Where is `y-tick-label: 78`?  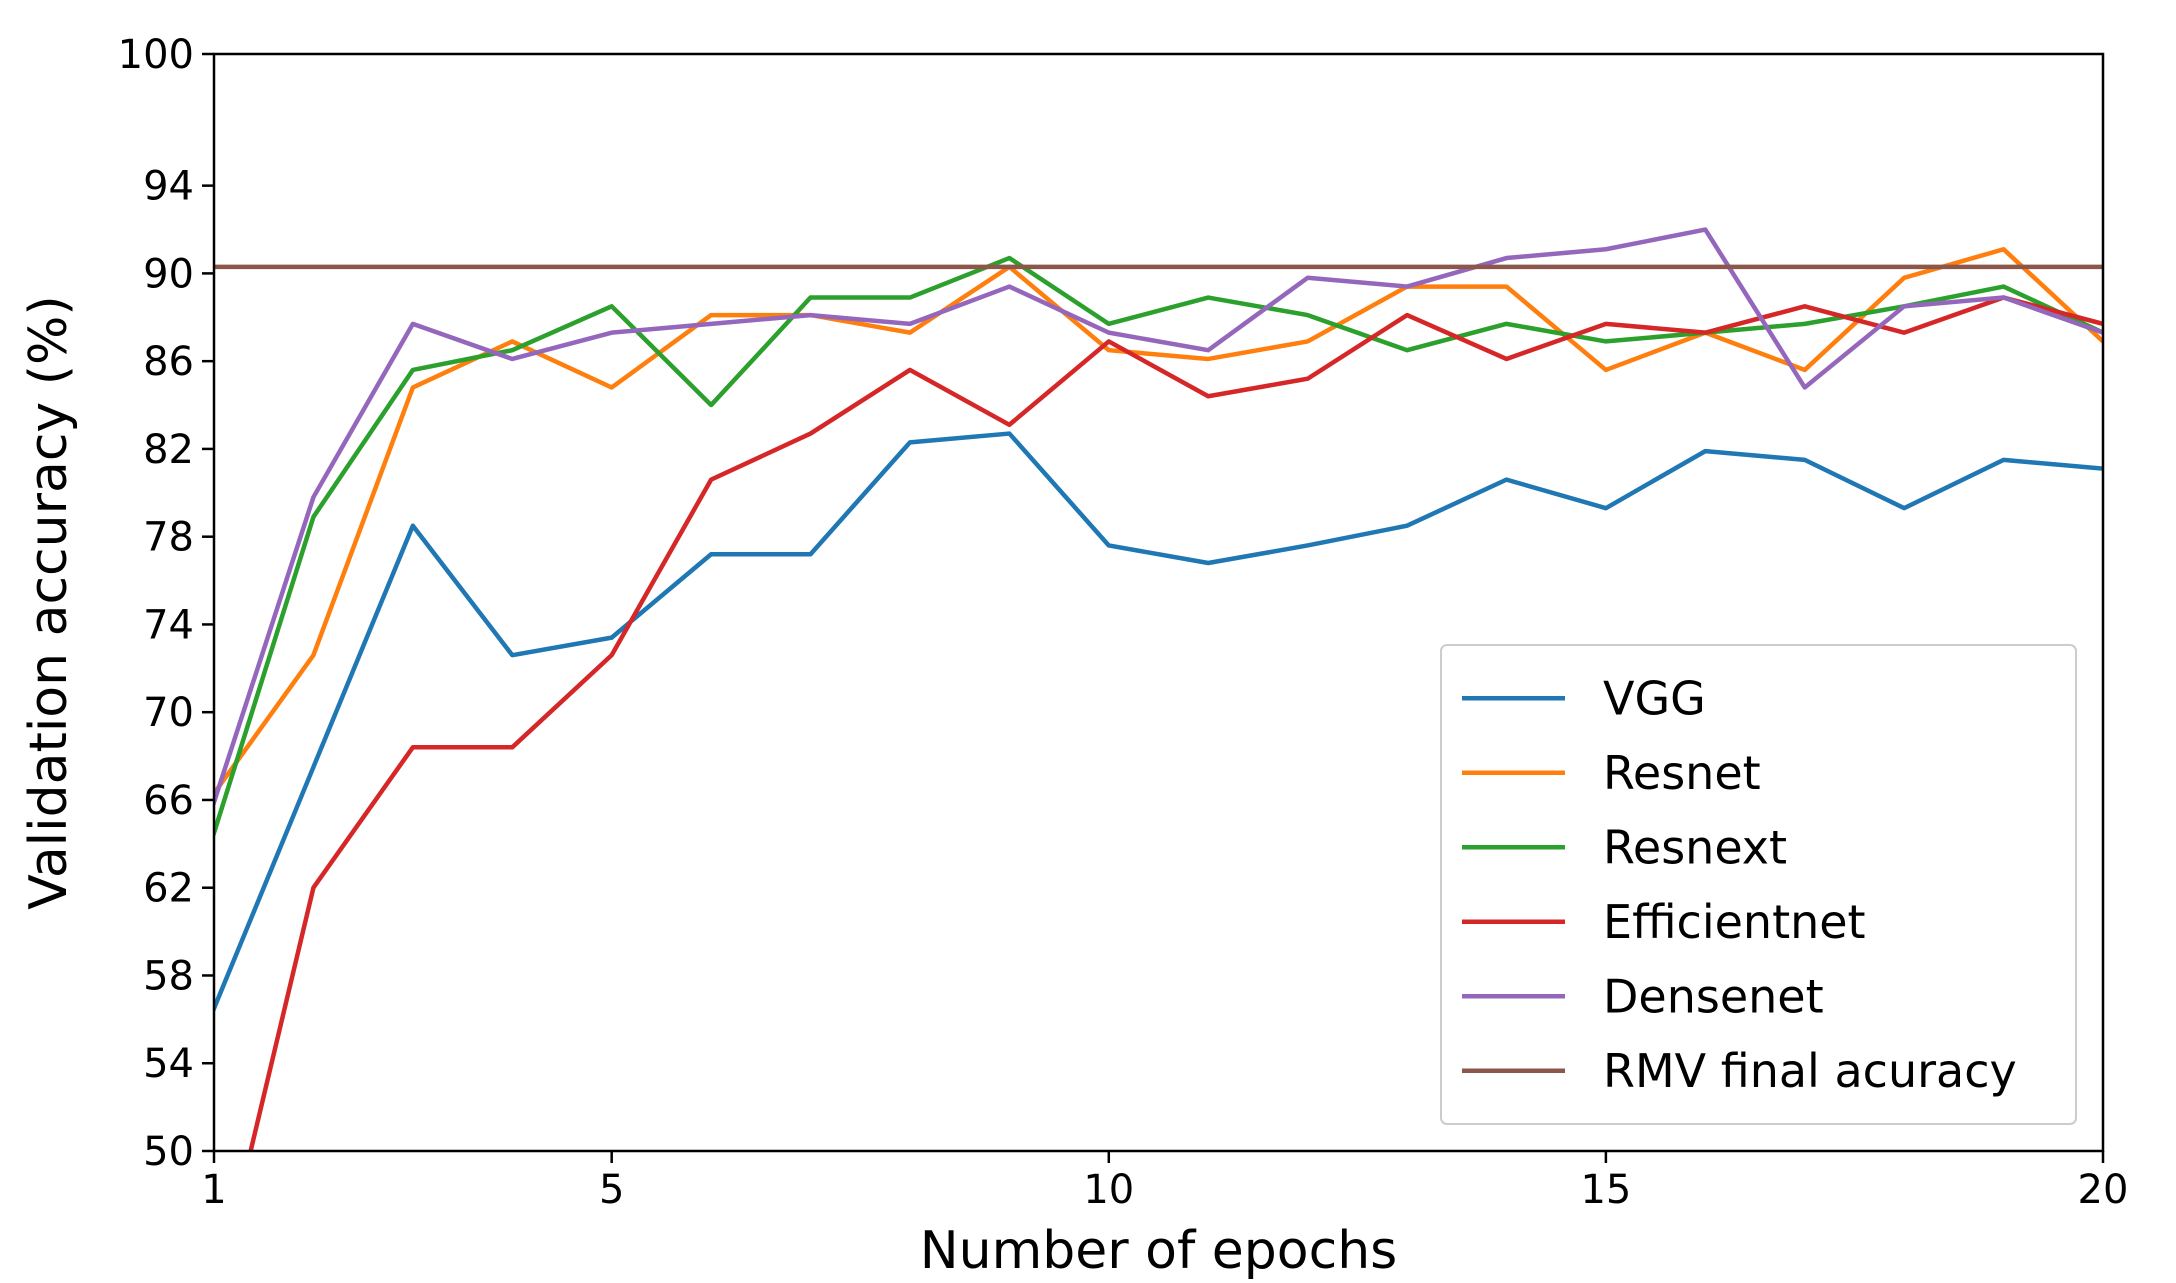 y-tick-label: 78 is located at coordinates (168, 538).